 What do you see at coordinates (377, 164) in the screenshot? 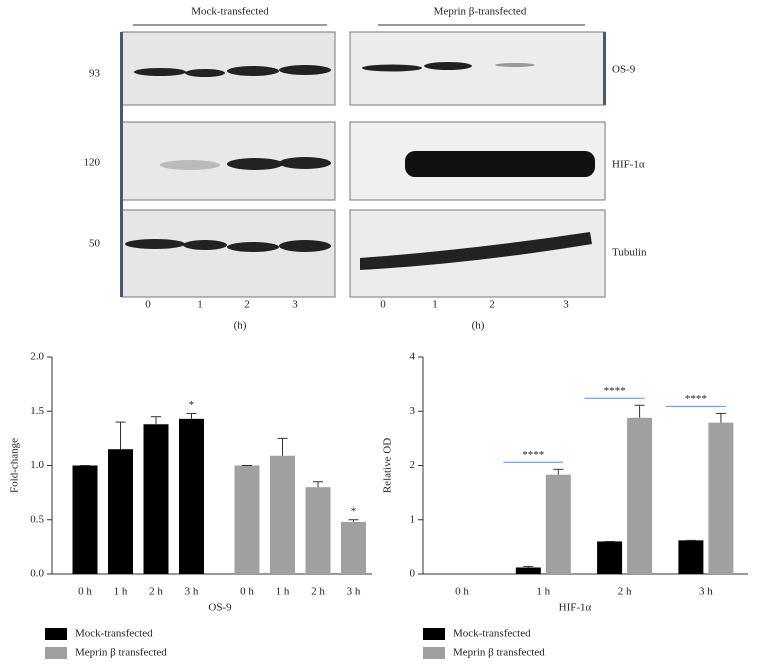
I see `bands-hif` at bounding box center [377, 164].